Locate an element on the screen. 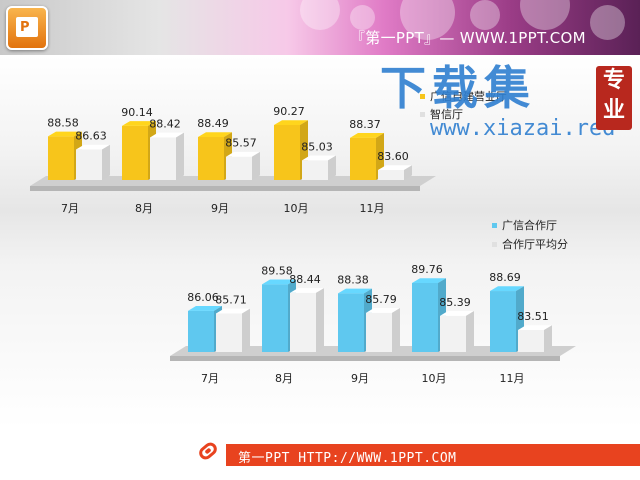 The height and width of the screenshot is (480, 640). value-label: 85.71 is located at coordinates (231, 299).